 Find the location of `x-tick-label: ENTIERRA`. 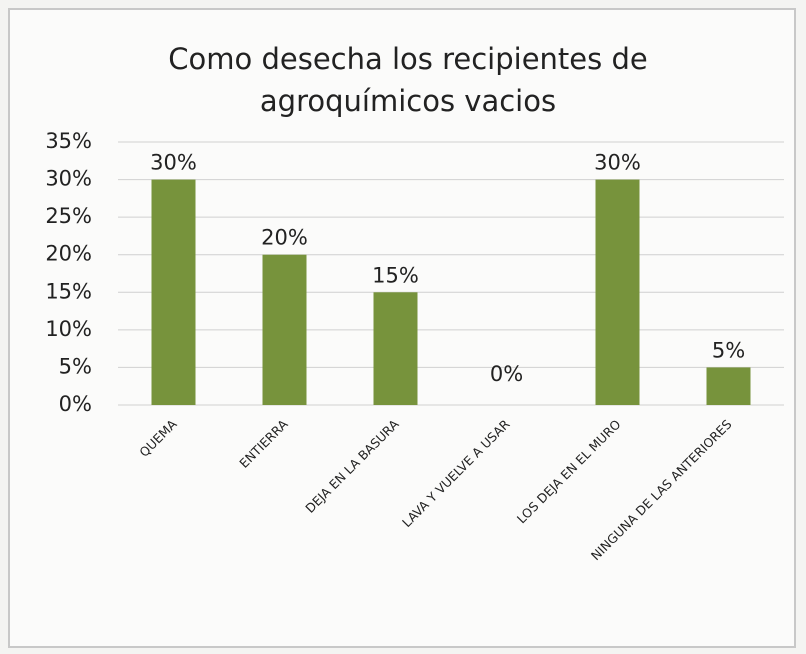

x-tick-label: ENTIERRA is located at coordinates (263, 443).